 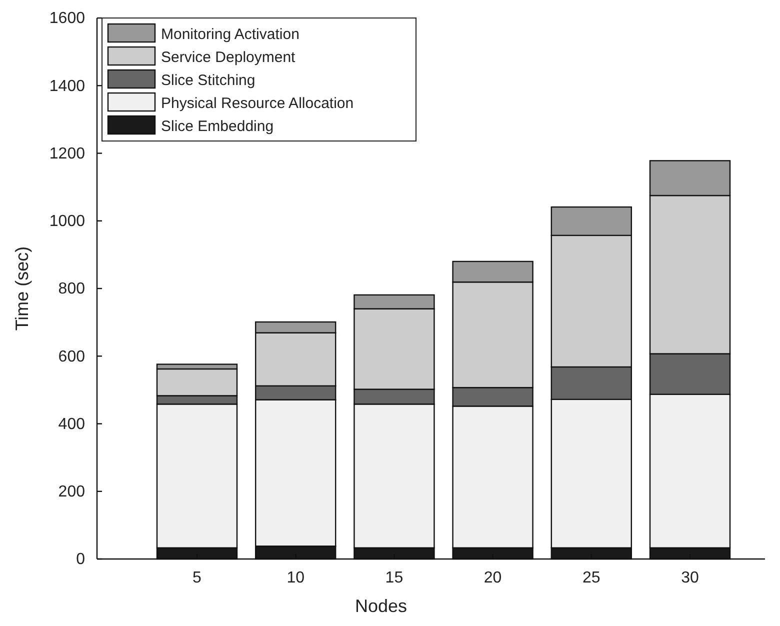 I want to click on y-tick-label: 0, so click(x=81, y=559).